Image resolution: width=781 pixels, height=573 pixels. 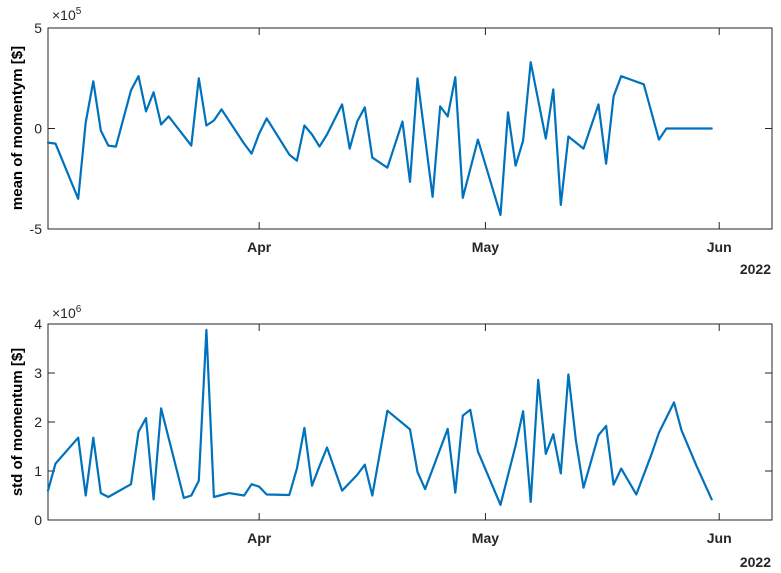 What do you see at coordinates (67, 14) in the screenshot?
I see `mean-y-exponent: ×10⁵` at bounding box center [67, 14].